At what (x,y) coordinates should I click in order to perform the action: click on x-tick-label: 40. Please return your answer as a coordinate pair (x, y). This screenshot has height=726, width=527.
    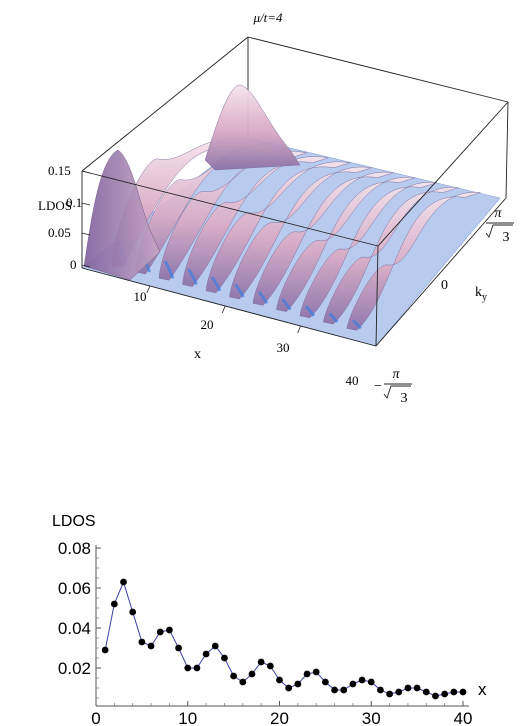
    Looking at the image, I should click on (463, 717).